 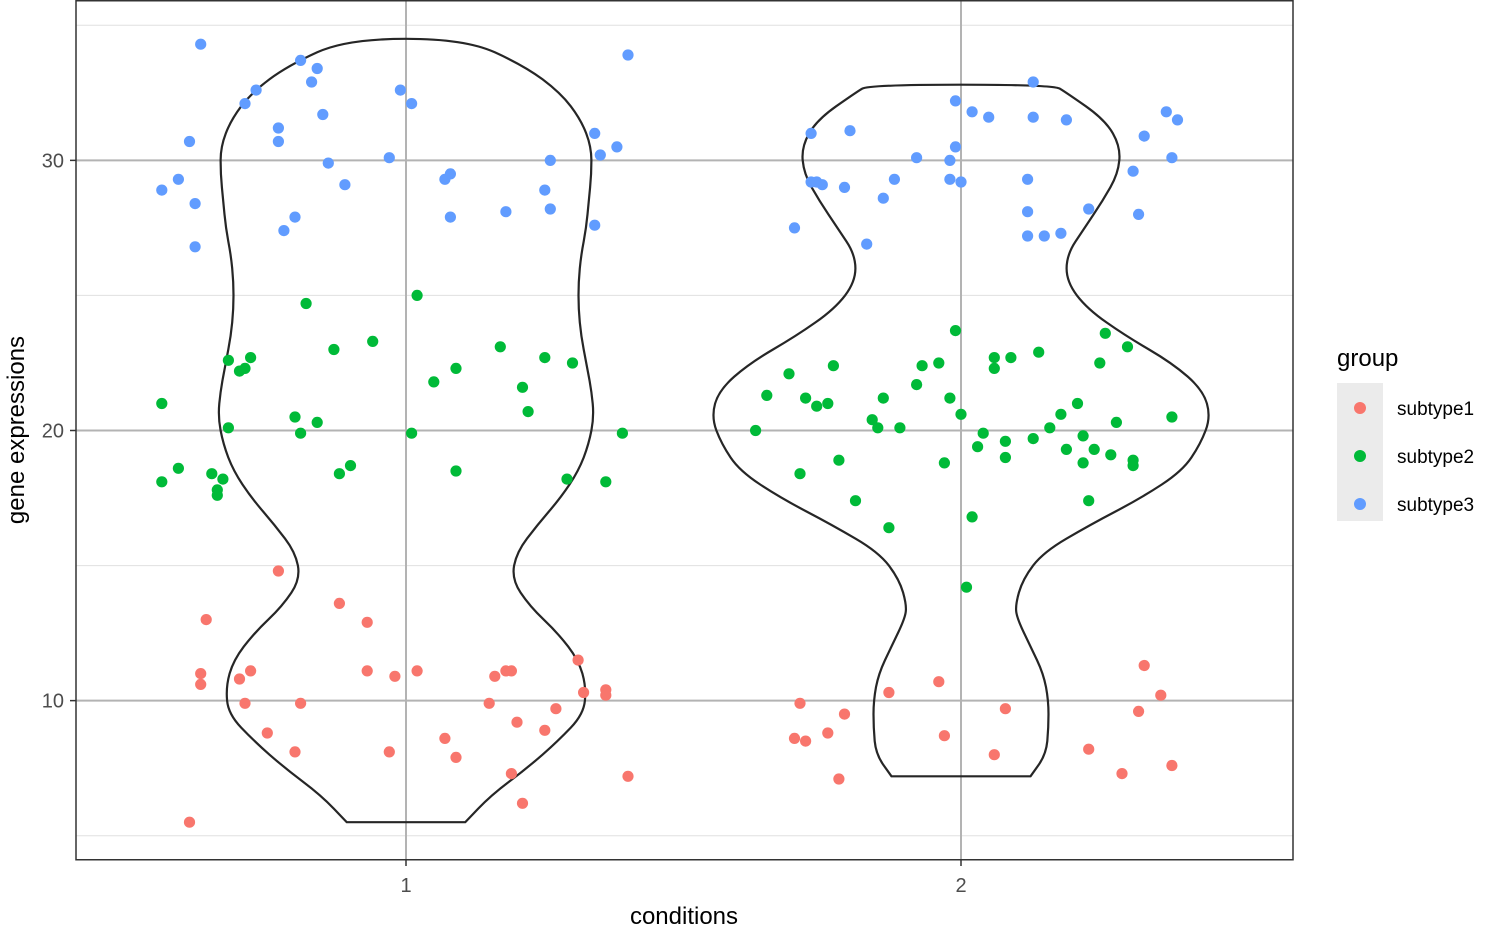 I want to click on legend-key-subtype3, so click(x=1360, y=504).